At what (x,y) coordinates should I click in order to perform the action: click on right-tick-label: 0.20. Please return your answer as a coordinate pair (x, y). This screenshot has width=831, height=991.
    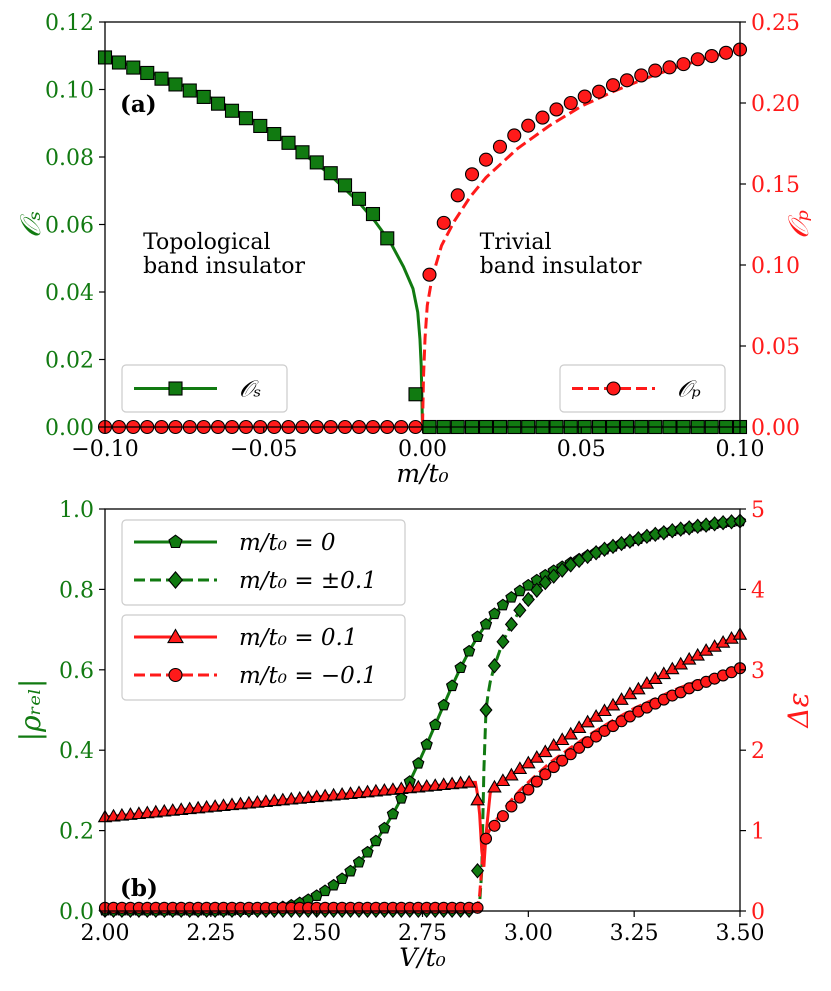
    Looking at the image, I should click on (775, 104).